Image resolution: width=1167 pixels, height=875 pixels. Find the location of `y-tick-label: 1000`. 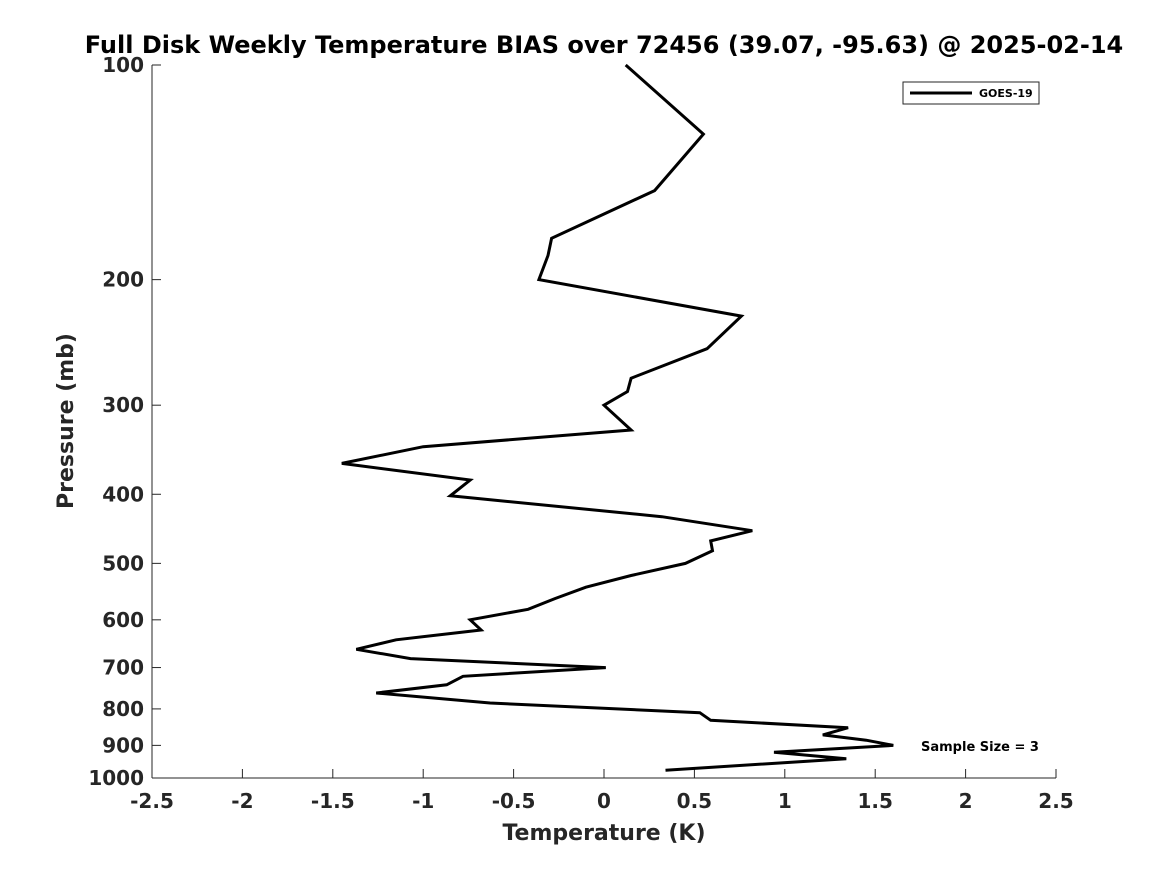

y-tick-label: 1000 is located at coordinates (116, 778).